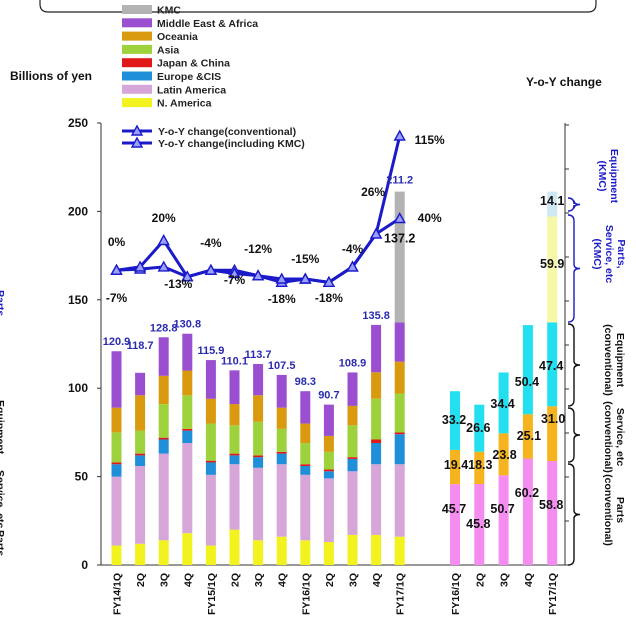 The width and height of the screenshot is (636, 620). Describe the element at coordinates (210, 351) in the screenshot. I see `total-label: 115.9` at that location.